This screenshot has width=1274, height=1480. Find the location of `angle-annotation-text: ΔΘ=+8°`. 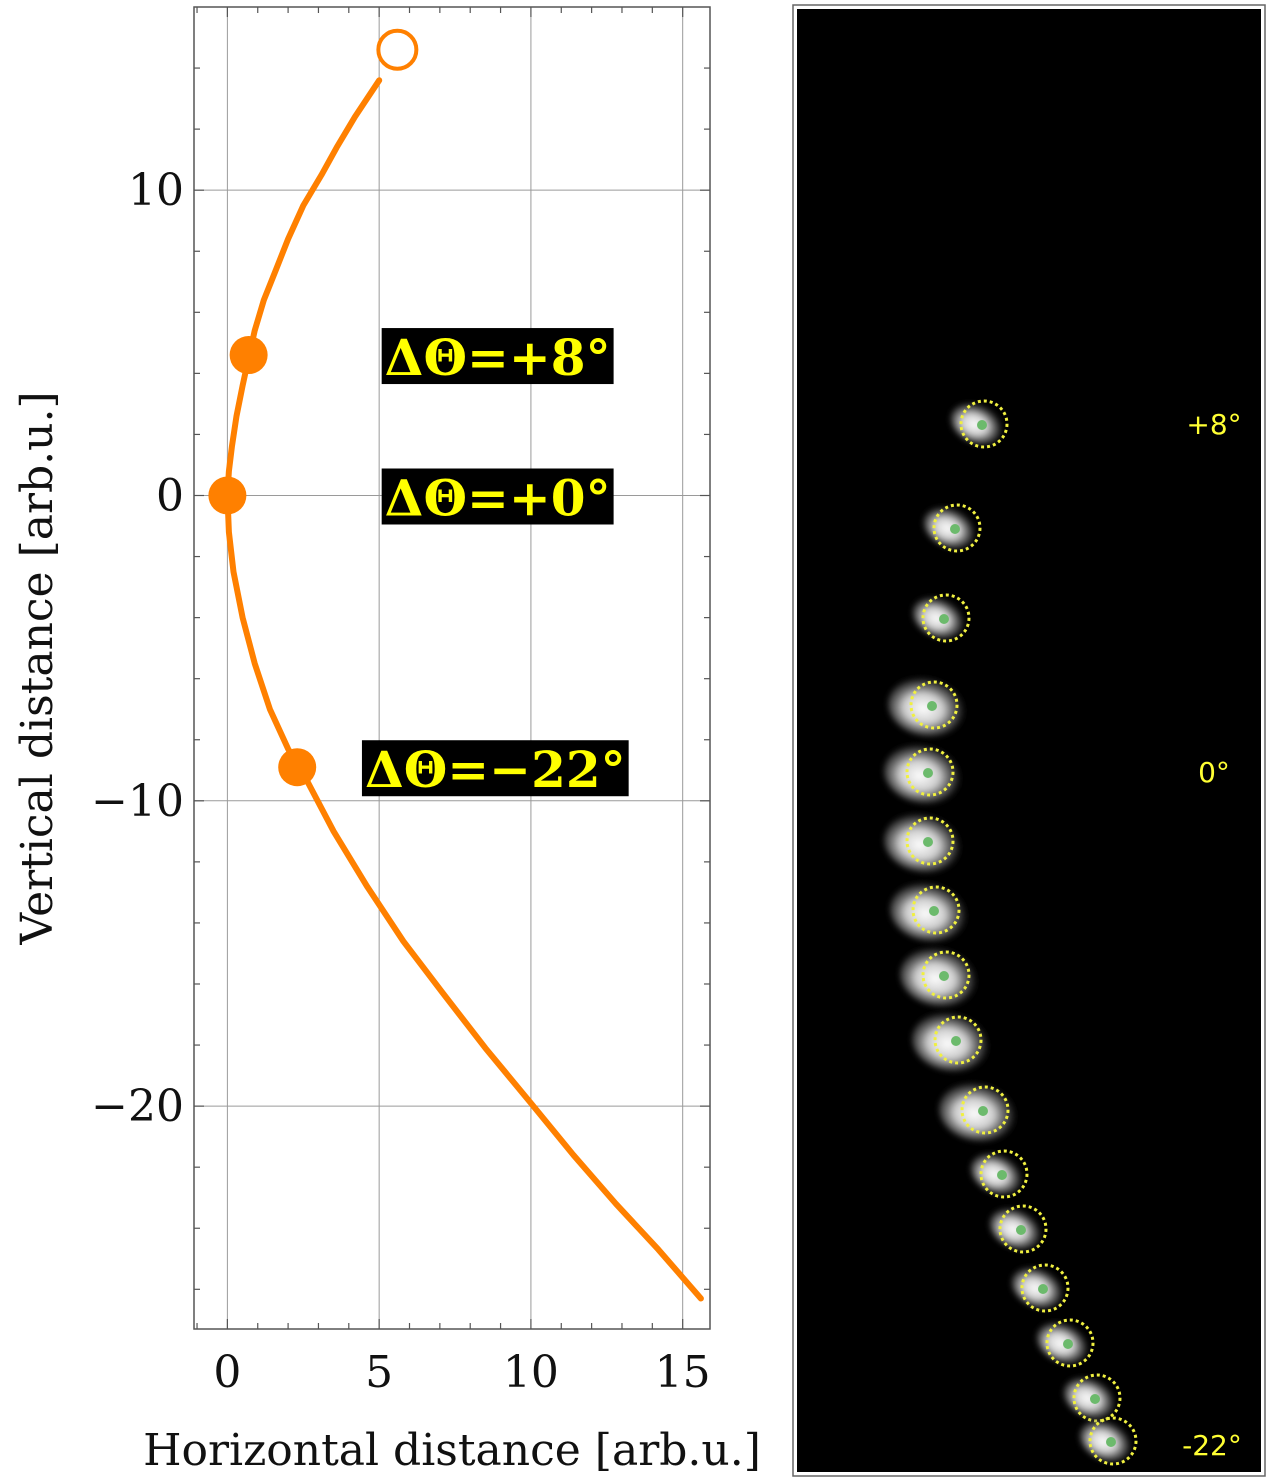

angle-annotation-text: ΔΘ=+8° is located at coordinates (498, 357).